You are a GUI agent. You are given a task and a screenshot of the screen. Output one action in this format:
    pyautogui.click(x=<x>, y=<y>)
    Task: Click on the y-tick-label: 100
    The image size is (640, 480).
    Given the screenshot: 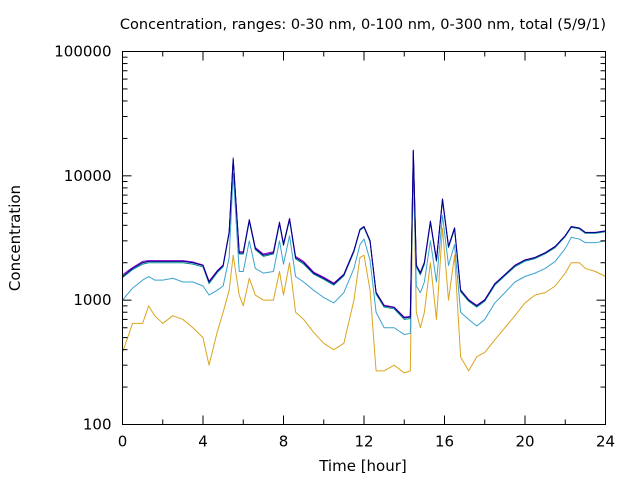 What is the action you would take?
    pyautogui.click(x=97, y=425)
    